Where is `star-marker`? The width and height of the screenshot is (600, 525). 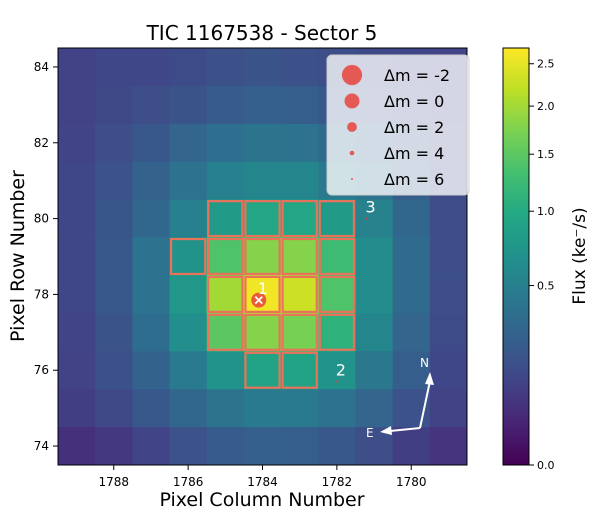
star-marker is located at coordinates (336, 381).